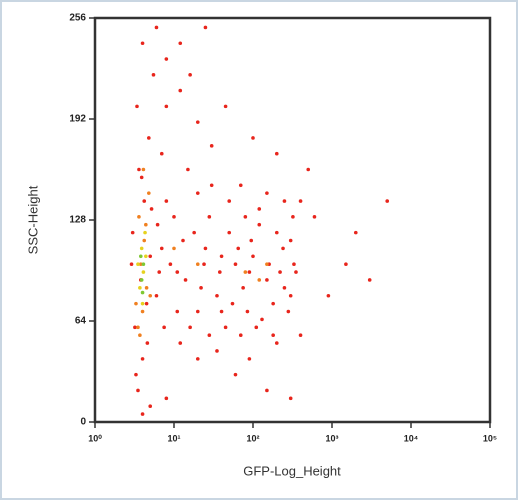 Image resolution: width=518 pixels, height=500 pixels. What do you see at coordinates (292, 470) in the screenshot?
I see `x-axis-label: GFP-Log_Height` at bounding box center [292, 470].